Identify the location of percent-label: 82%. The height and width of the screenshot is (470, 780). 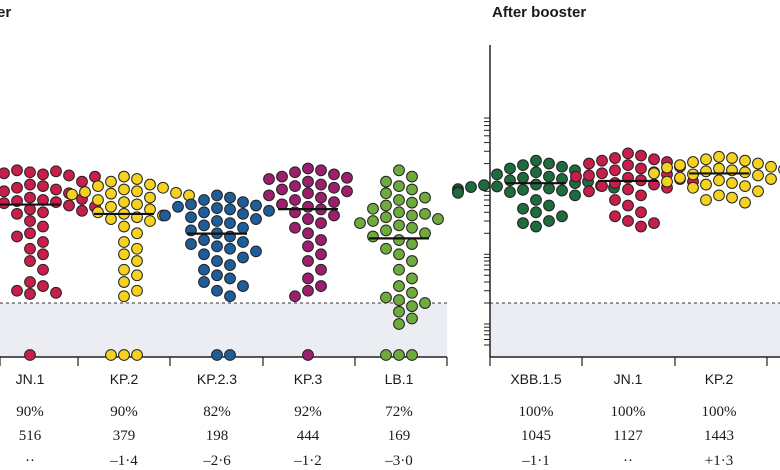
(217, 412).